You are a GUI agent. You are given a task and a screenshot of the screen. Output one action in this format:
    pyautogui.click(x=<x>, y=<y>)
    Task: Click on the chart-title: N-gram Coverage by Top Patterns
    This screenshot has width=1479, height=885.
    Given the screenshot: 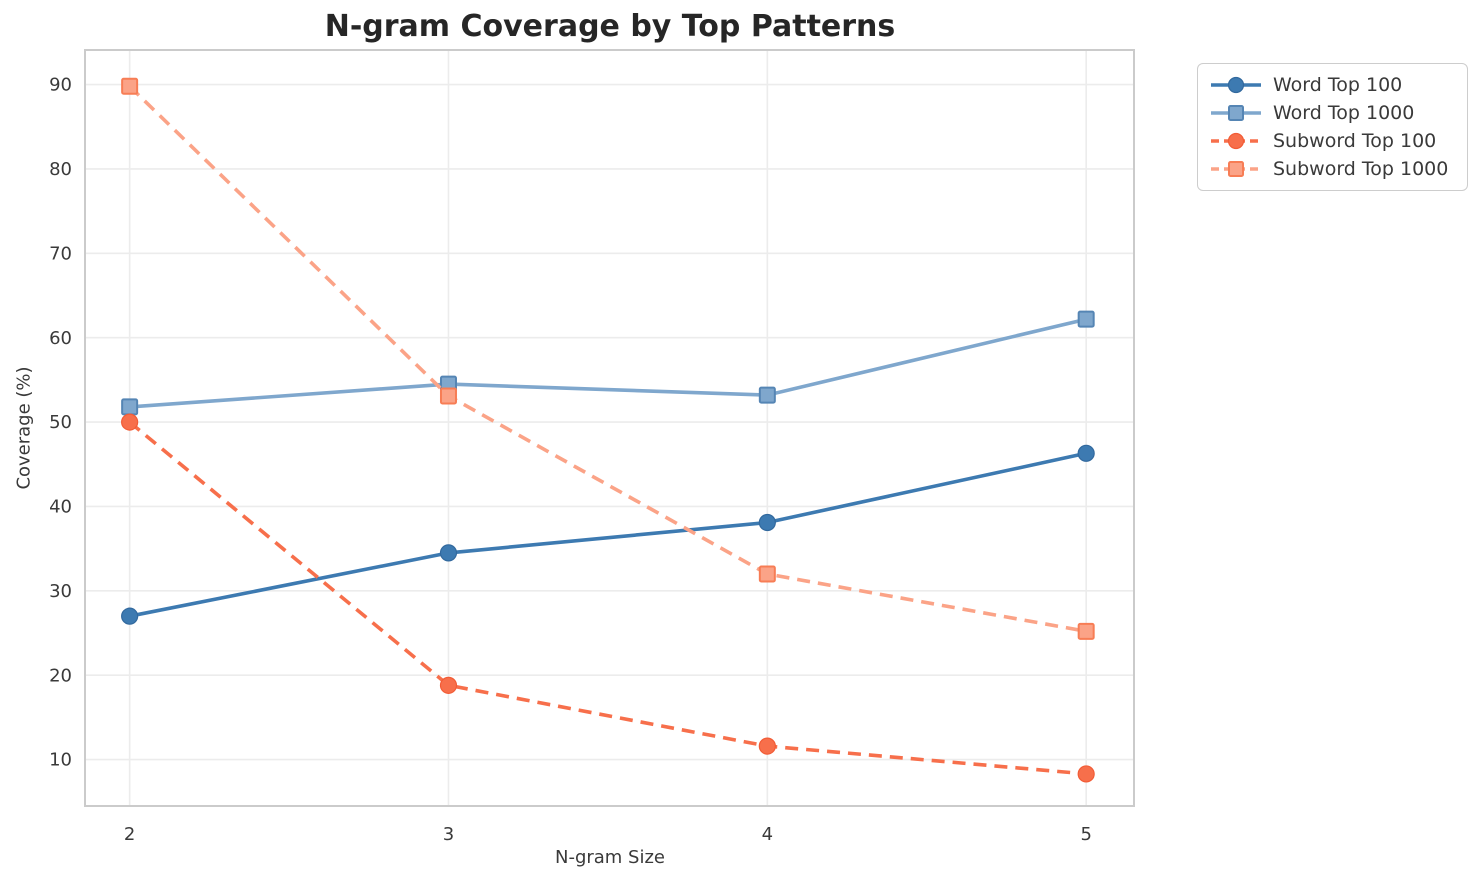 What is the action you would take?
    pyautogui.click(x=610, y=26)
    